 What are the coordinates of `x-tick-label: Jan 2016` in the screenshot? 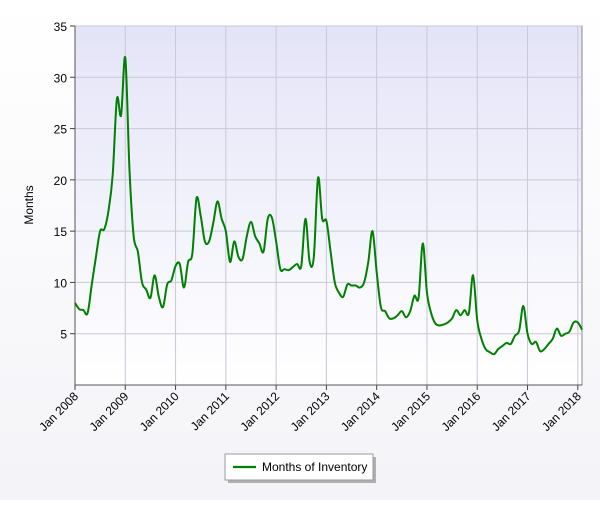 It's located at (461, 411).